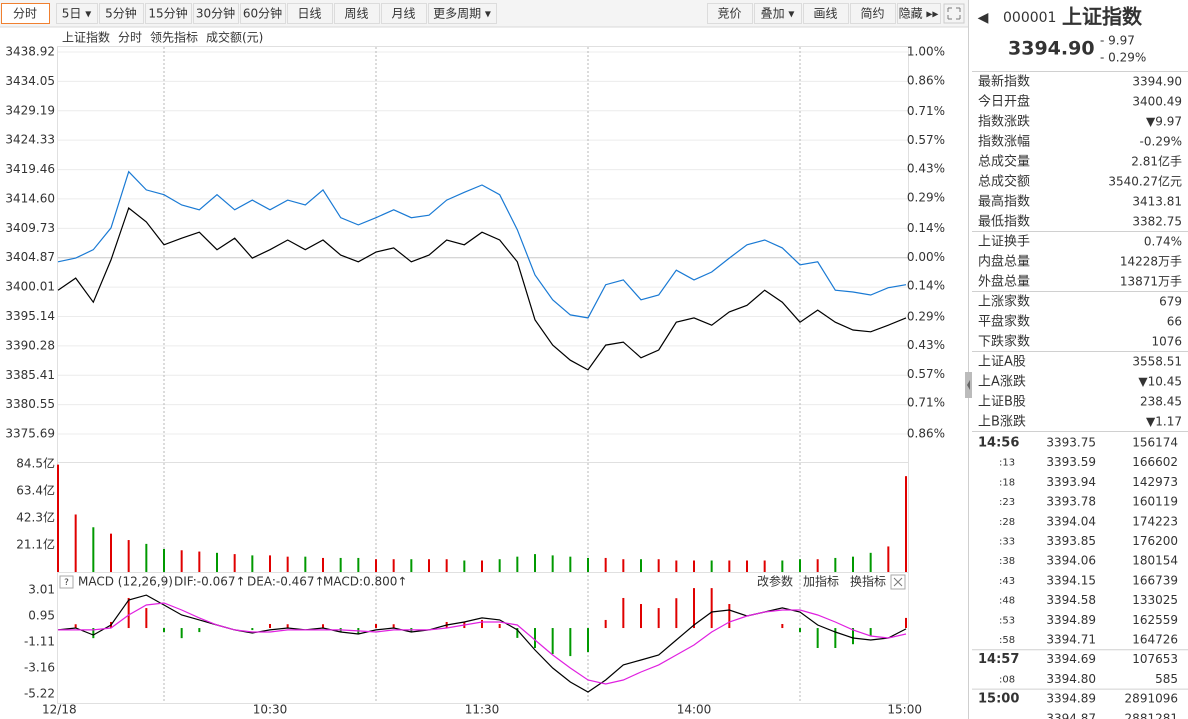 The image size is (1188, 719). I want to click on stat-label: 平盘家数, so click(1004, 322).